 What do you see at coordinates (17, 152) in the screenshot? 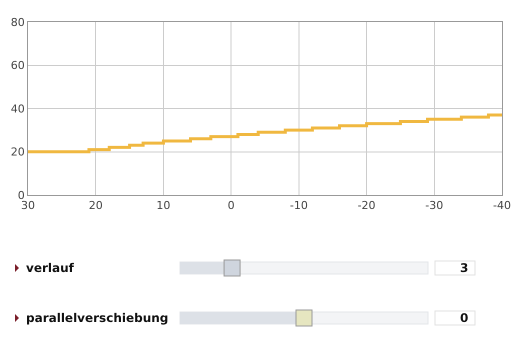
I see `y-tick-label: 20` at bounding box center [17, 152].